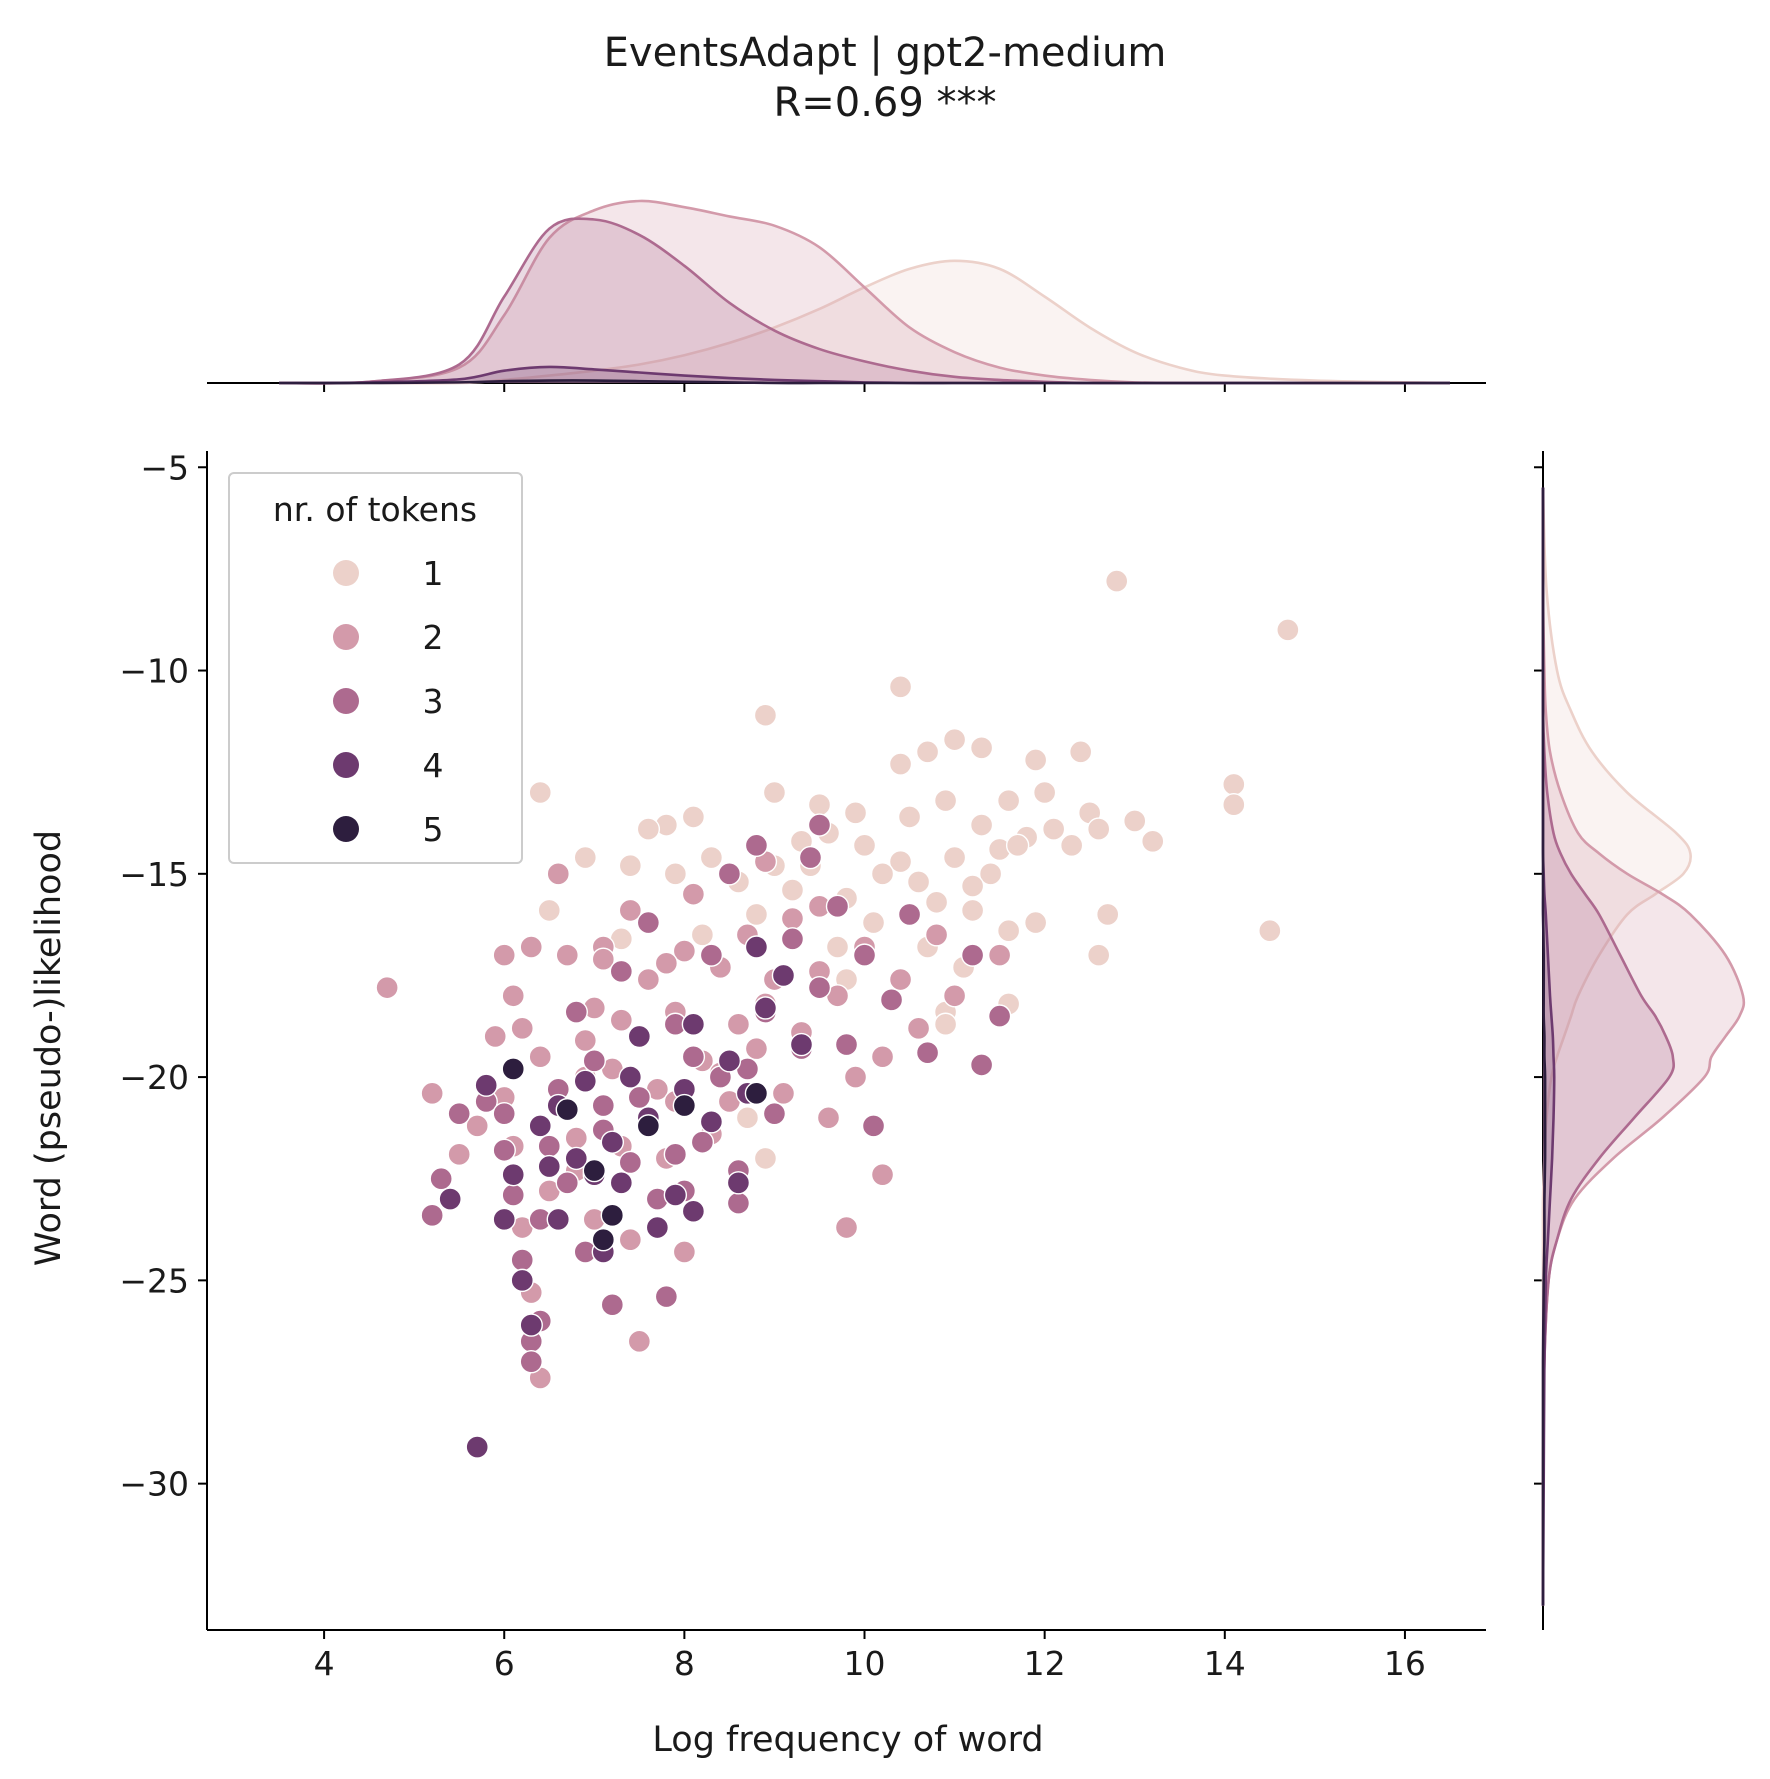 The image size is (1770, 1779). I want to click on y-tick-label: −30, so click(154, 1484).